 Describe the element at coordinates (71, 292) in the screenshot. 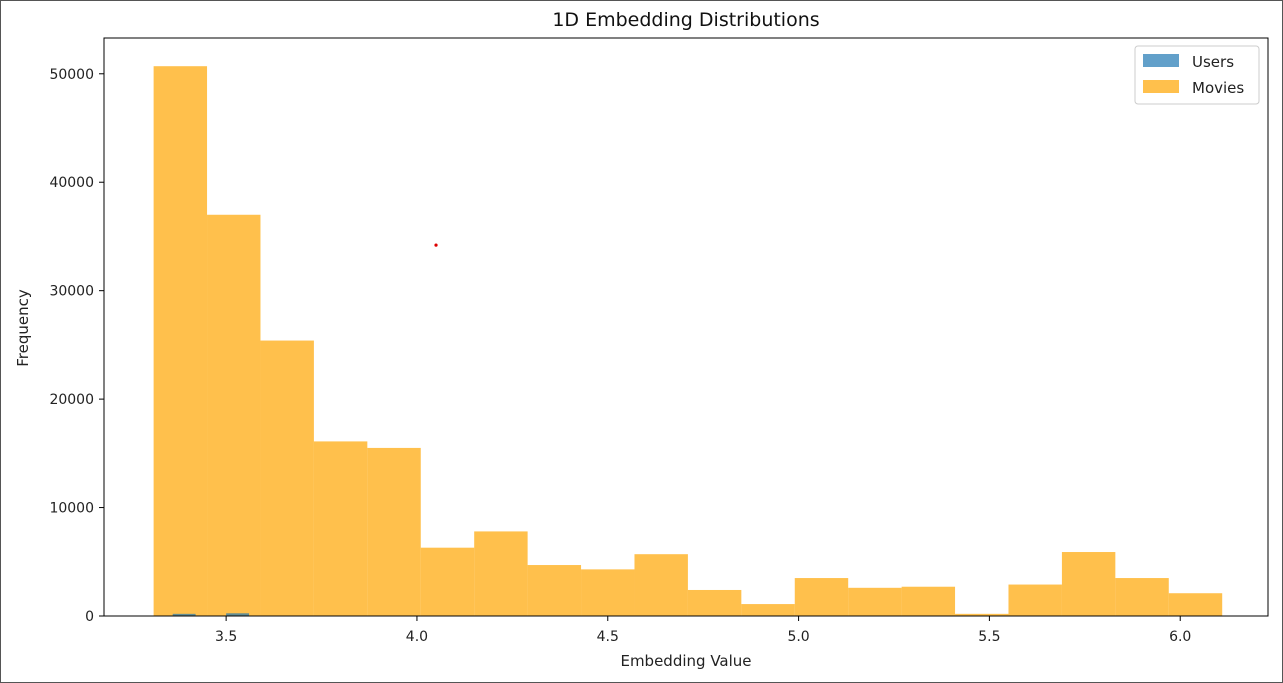

I see `y-tick-label: 30000` at that location.